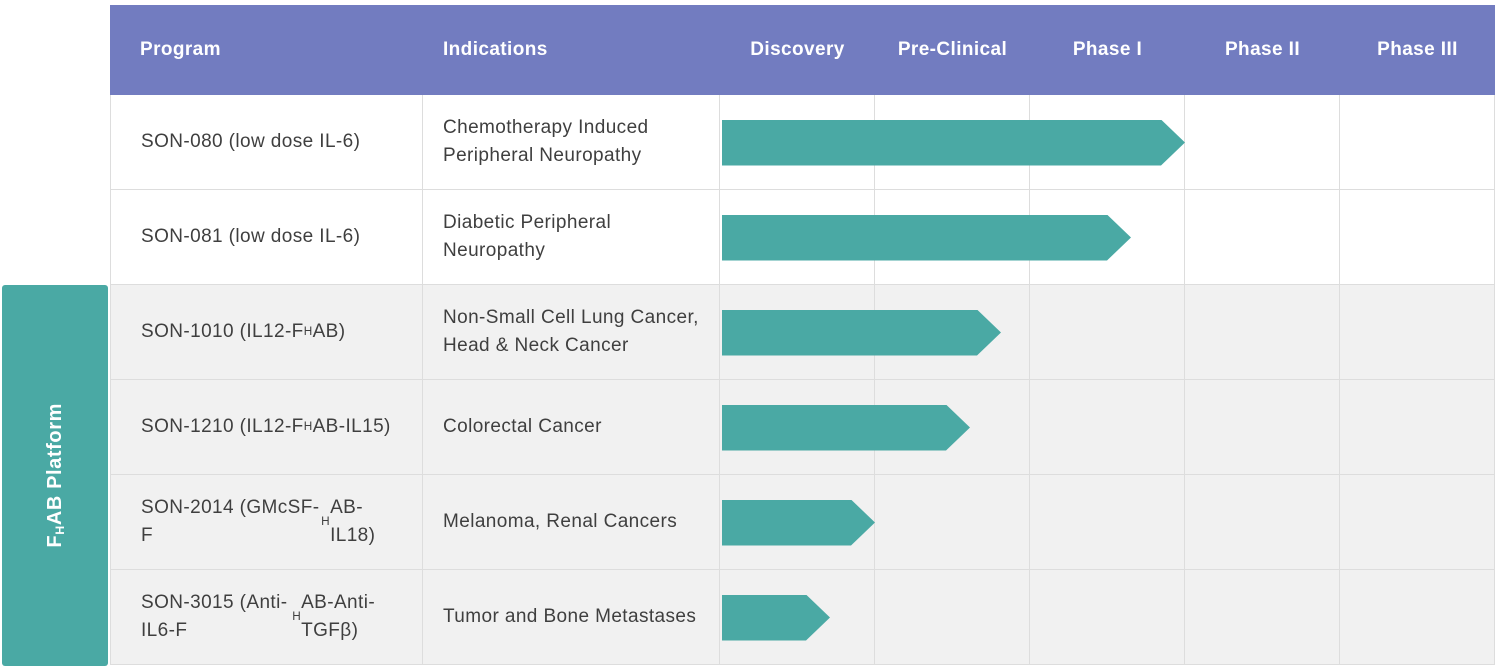 Image resolution: width=1502 pixels, height=666 pixels. What do you see at coordinates (1107, 49) in the screenshot?
I see `header-cell-phase-1: Phase I` at bounding box center [1107, 49].